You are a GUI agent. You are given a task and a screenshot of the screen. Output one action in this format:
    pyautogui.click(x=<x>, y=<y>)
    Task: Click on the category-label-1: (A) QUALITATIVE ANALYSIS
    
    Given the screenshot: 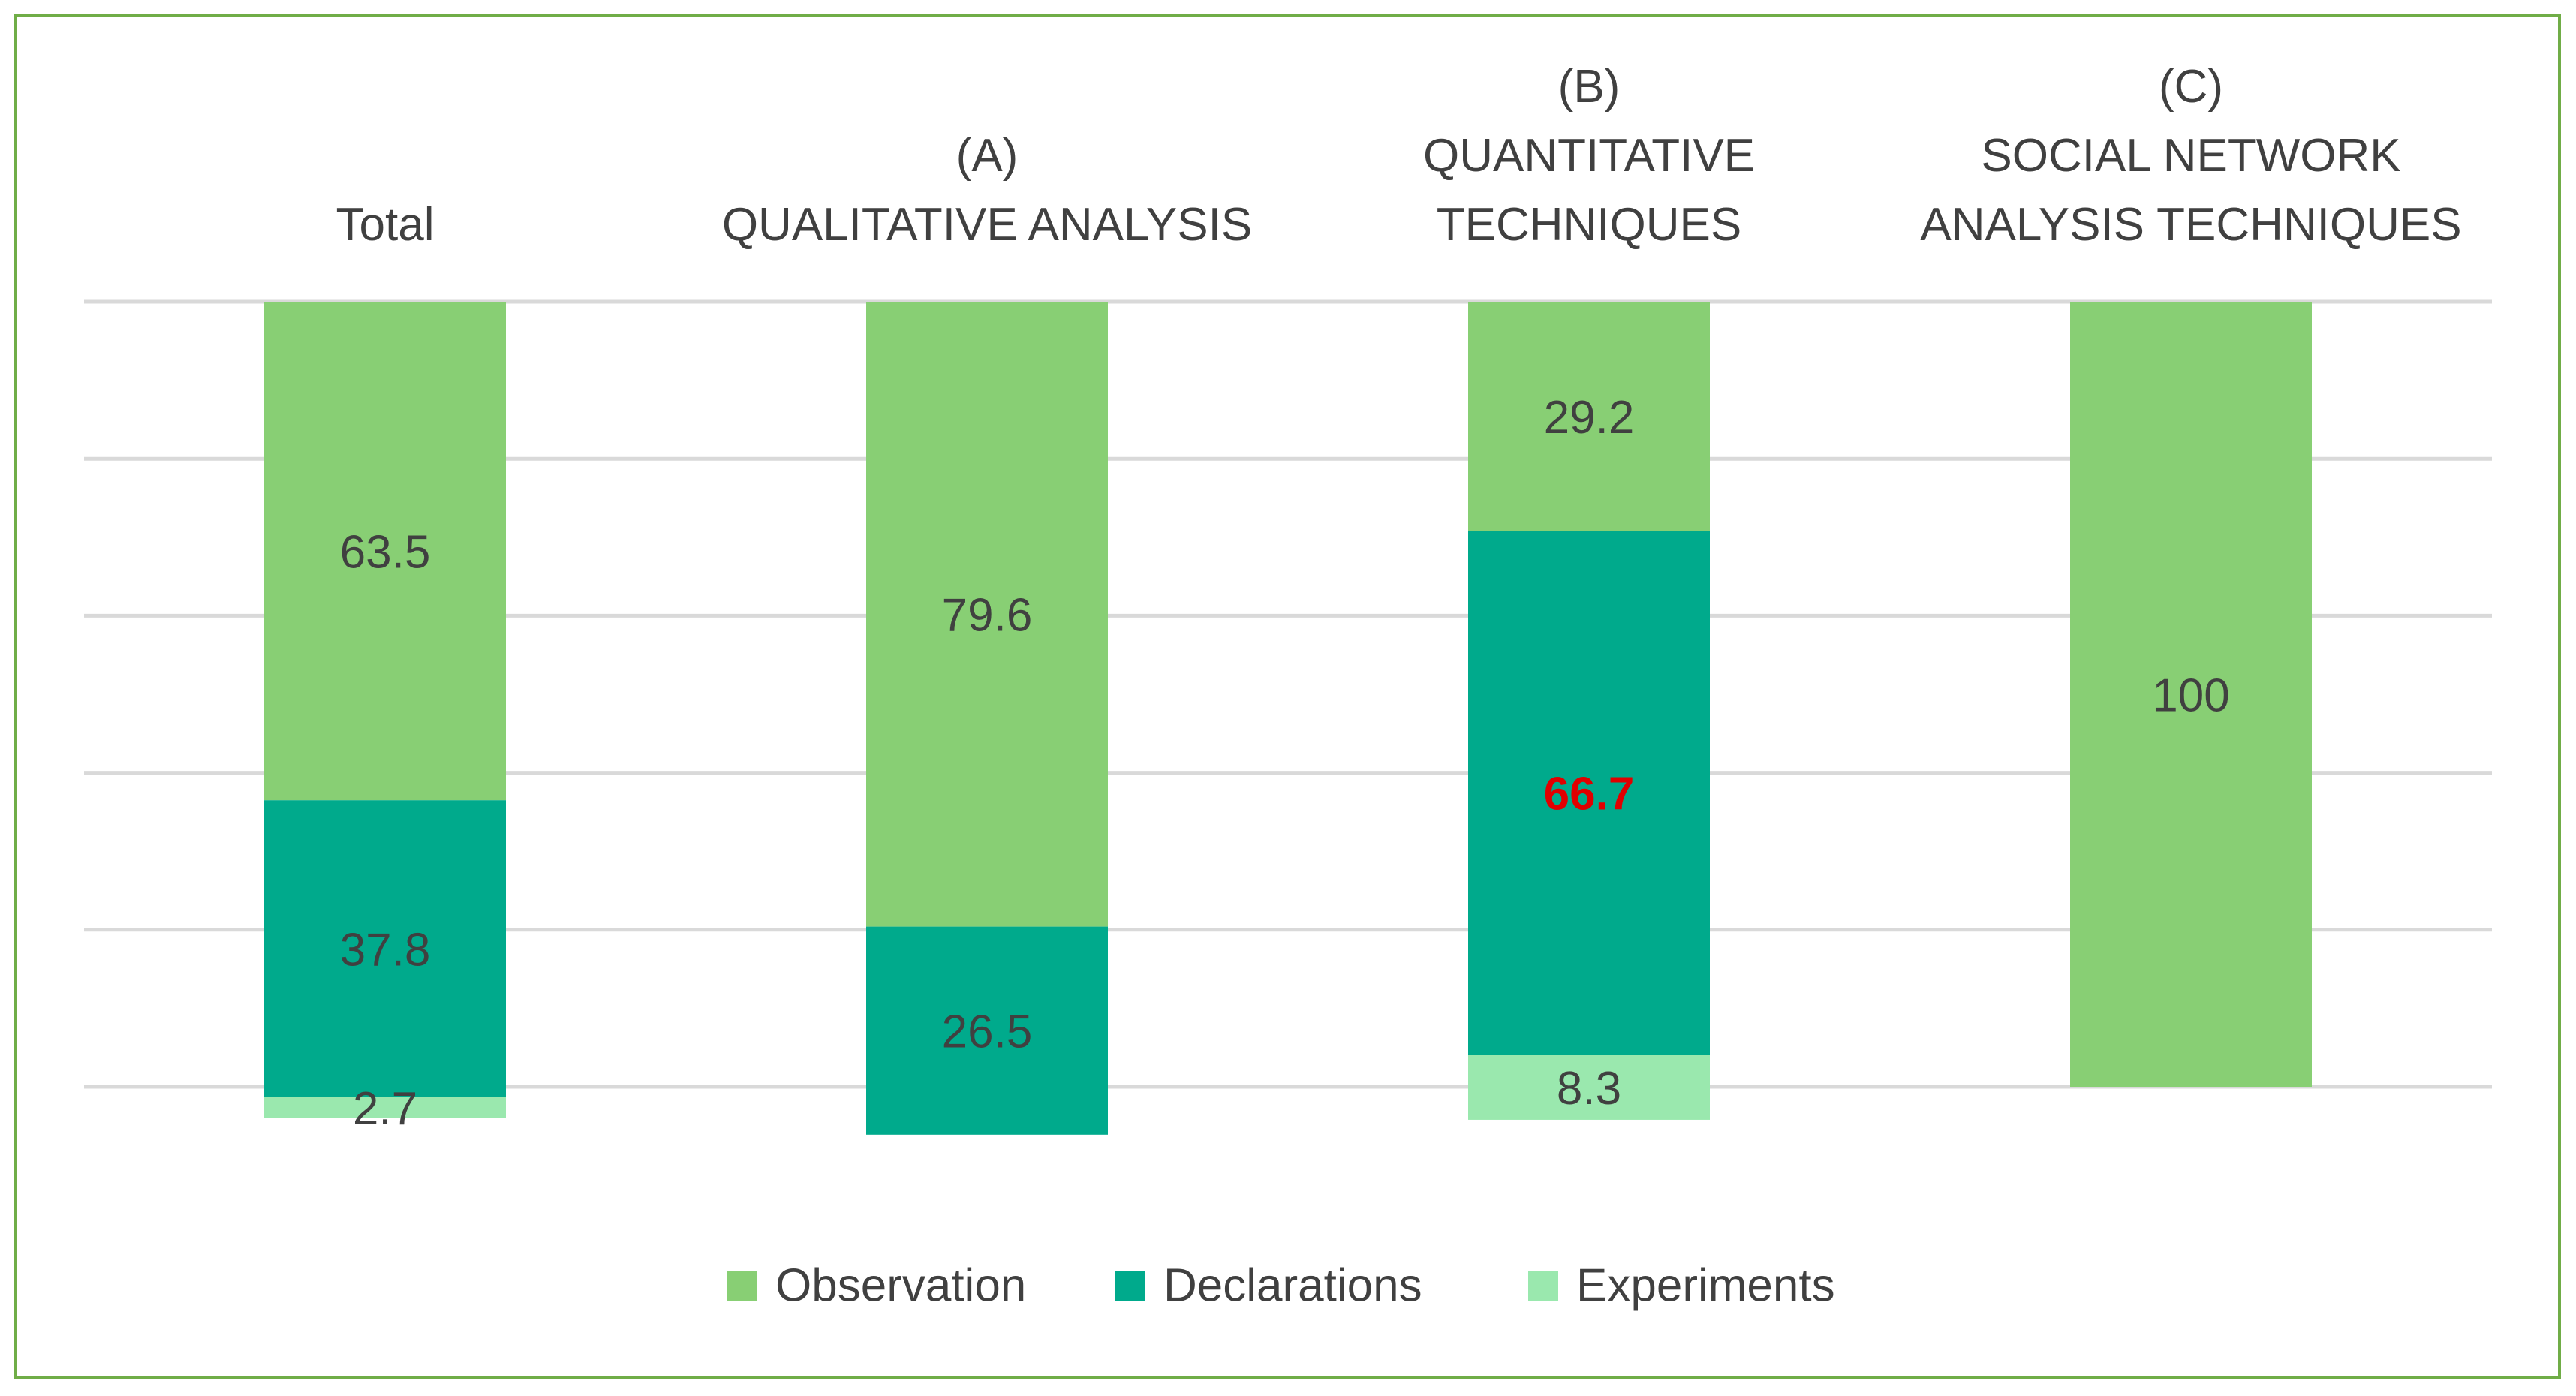 What is the action you would take?
    pyautogui.click(x=987, y=190)
    